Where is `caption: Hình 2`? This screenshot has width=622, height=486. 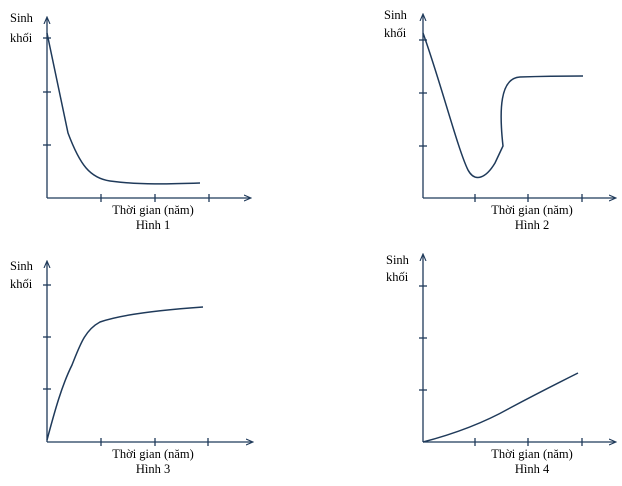
caption: Hình 2 is located at coordinates (532, 225).